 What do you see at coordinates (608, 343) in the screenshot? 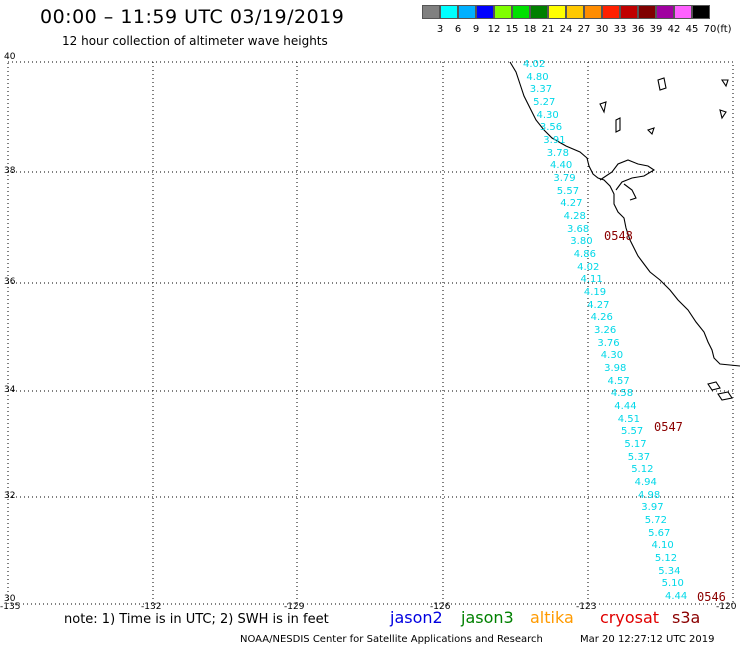
I see `wave-height-label: 3.76` at bounding box center [608, 343].